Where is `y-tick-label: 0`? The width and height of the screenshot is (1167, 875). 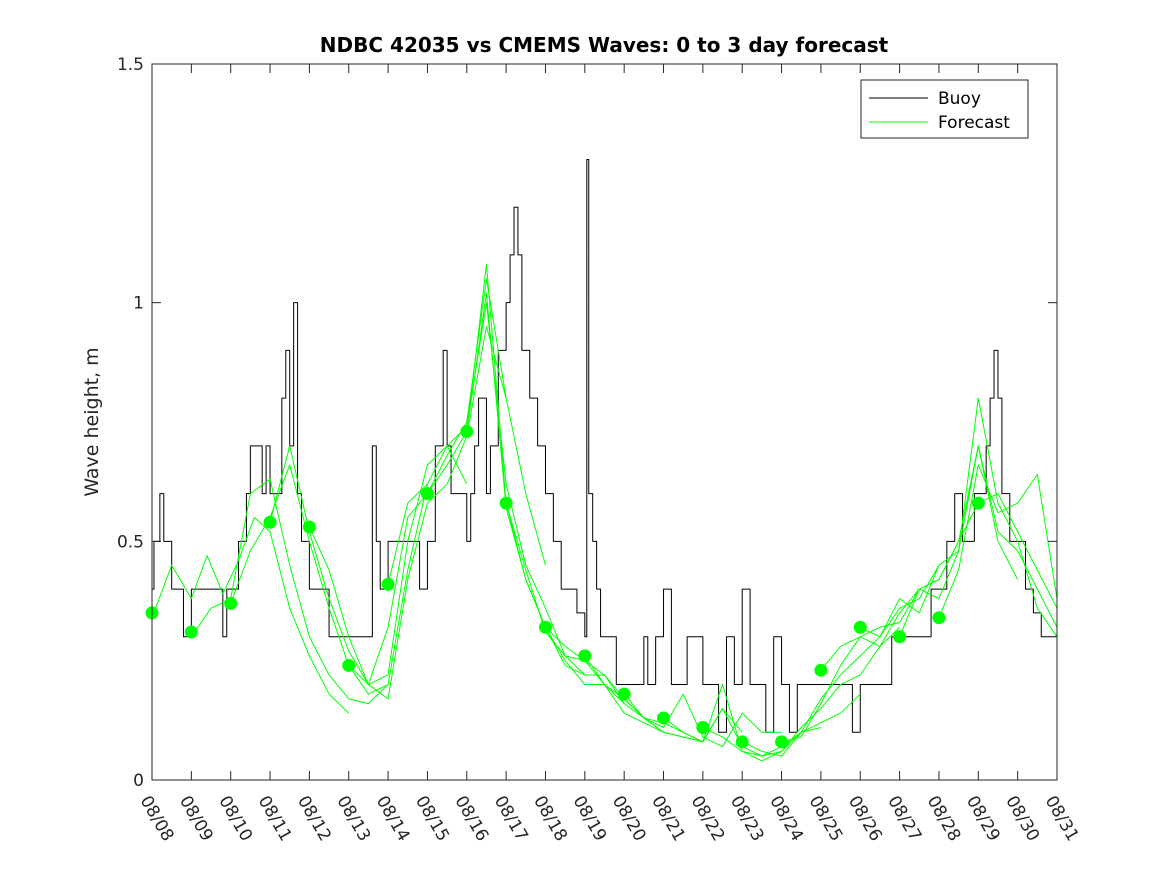
y-tick-label: 0 is located at coordinates (138, 781).